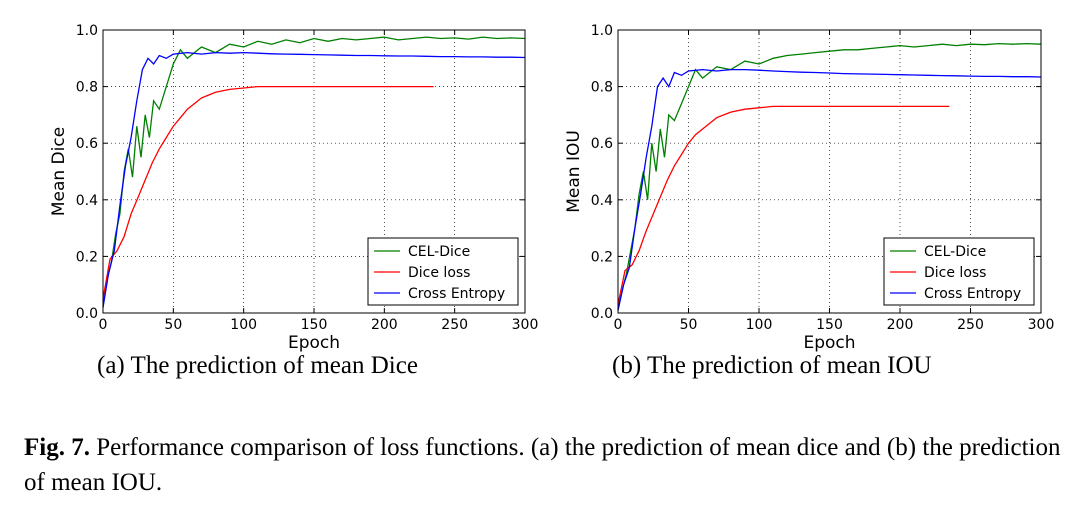 Image resolution: width=1090 pixels, height=509 pixels. What do you see at coordinates (772, 365) in the screenshot?
I see `subcaption-b: (b) The prediction of mean IOU` at bounding box center [772, 365].